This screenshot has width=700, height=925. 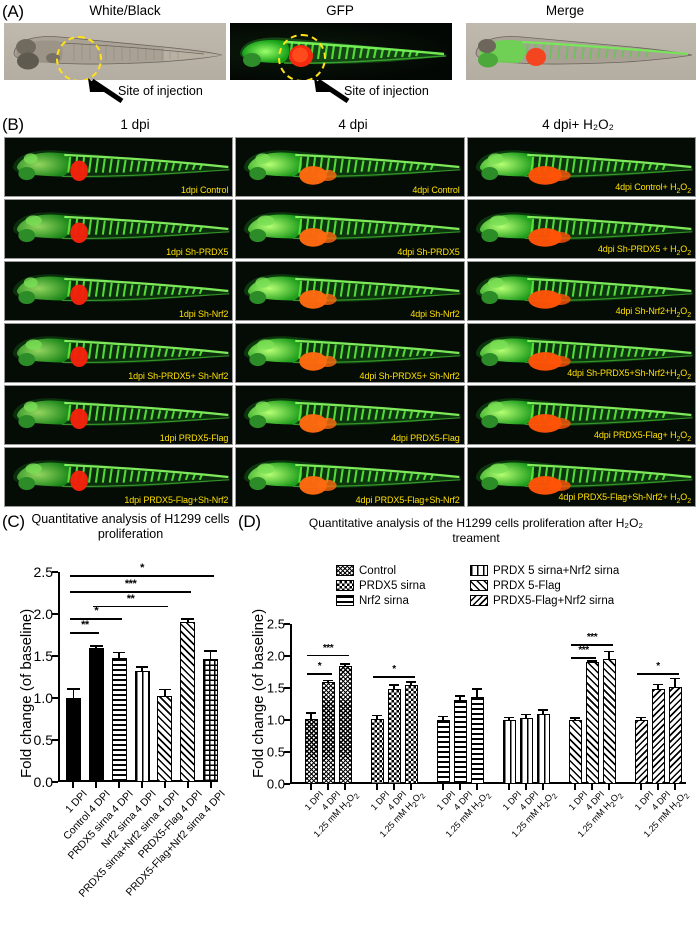 What do you see at coordinates (13, 11) in the screenshot?
I see `panel-a-letter: (A)` at bounding box center [13, 11].